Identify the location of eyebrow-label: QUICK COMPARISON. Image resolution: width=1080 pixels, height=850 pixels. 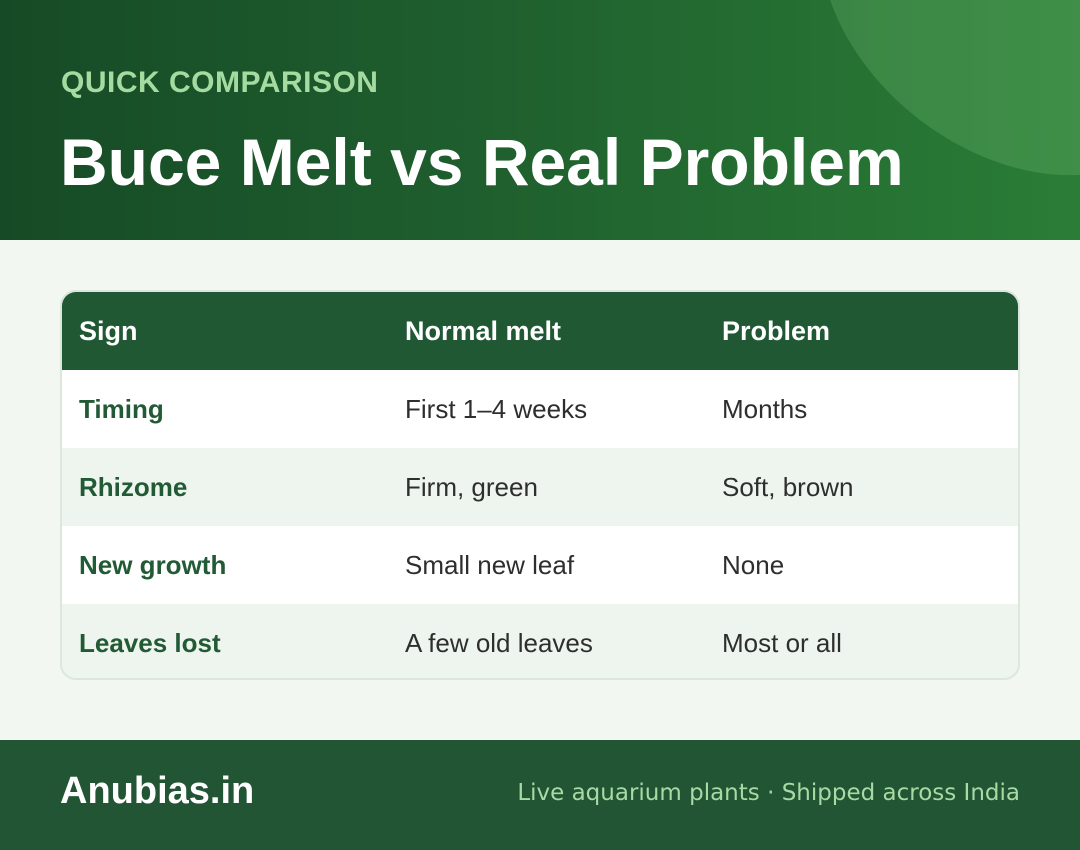
(220, 82).